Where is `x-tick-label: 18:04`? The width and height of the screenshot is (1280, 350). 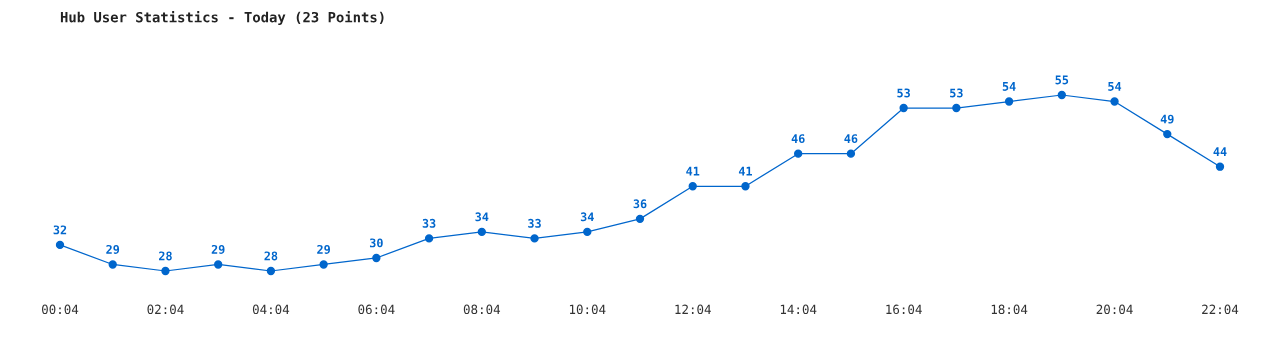
x-tick-label: 18:04 is located at coordinates (1009, 309).